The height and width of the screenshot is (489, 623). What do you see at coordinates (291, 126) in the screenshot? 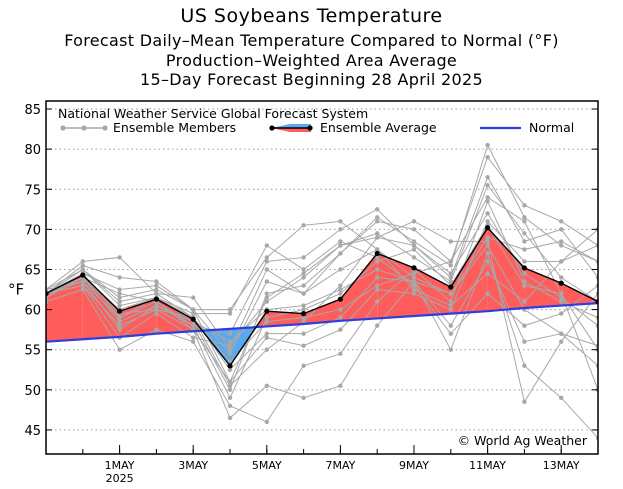
I see `legend-average-swatch-blue` at bounding box center [291, 126].